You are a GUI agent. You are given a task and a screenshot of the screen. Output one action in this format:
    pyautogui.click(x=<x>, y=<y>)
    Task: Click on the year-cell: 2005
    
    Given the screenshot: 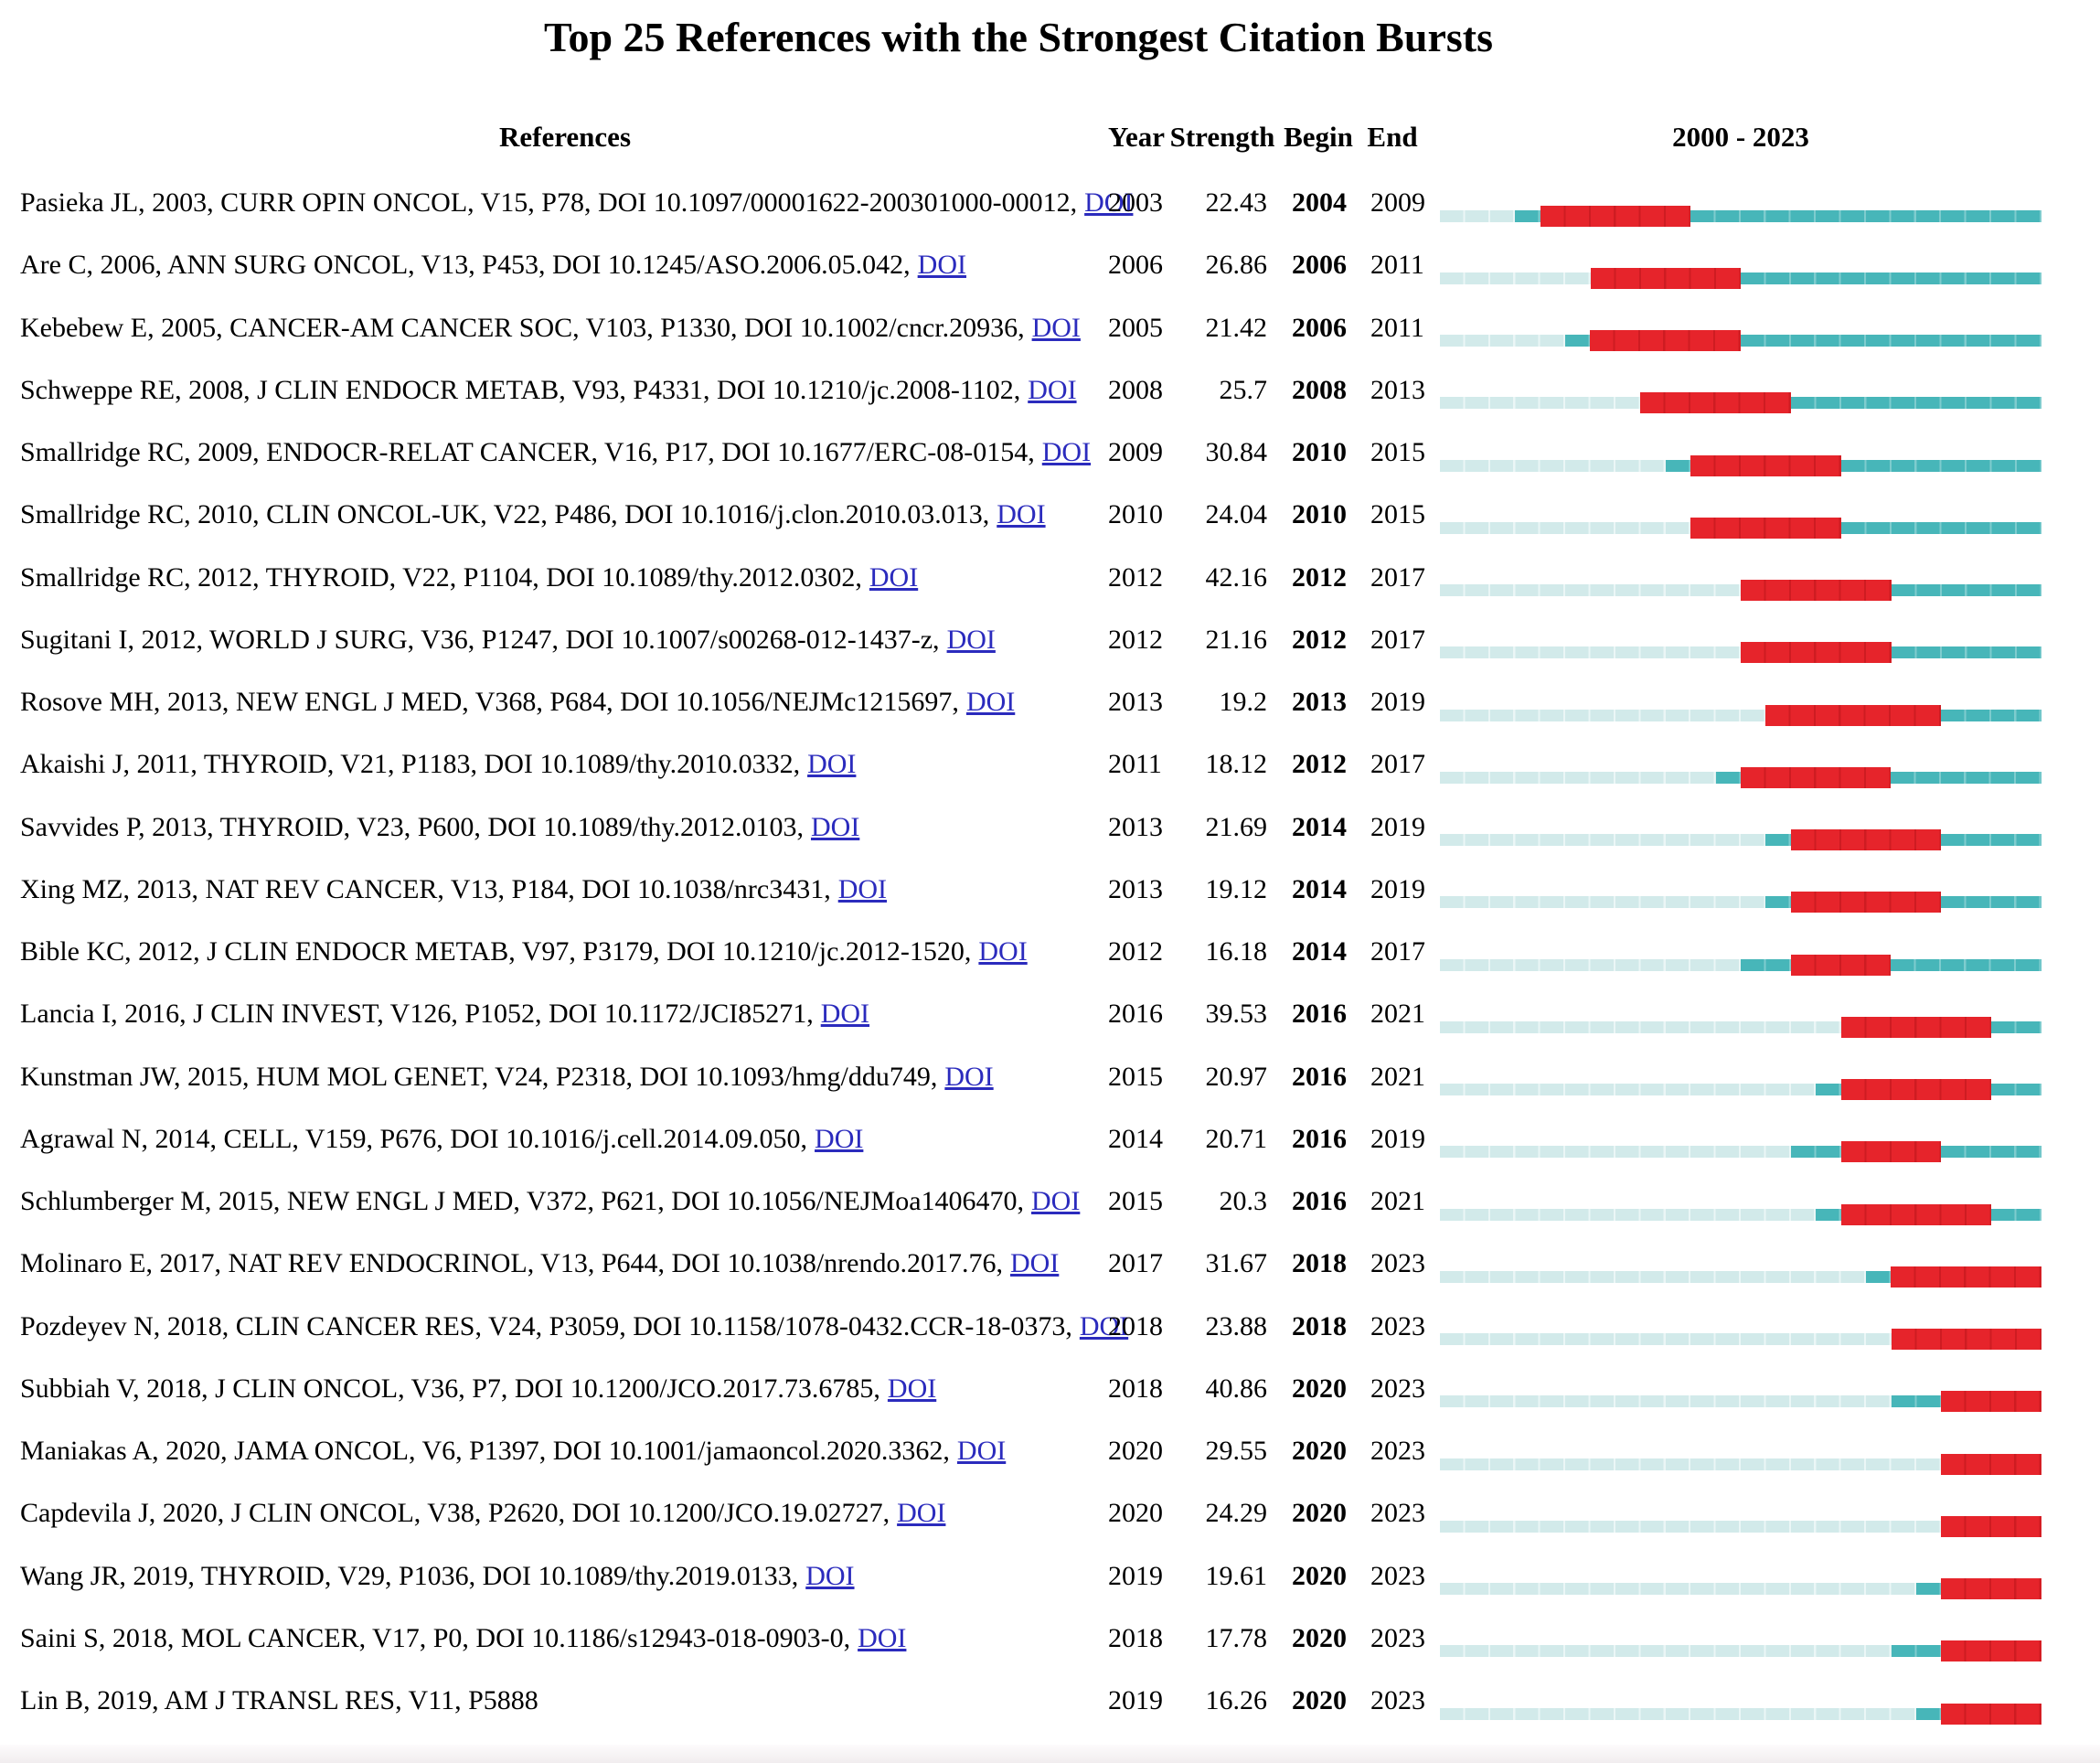 What is the action you would take?
    pyautogui.click(x=1135, y=327)
    